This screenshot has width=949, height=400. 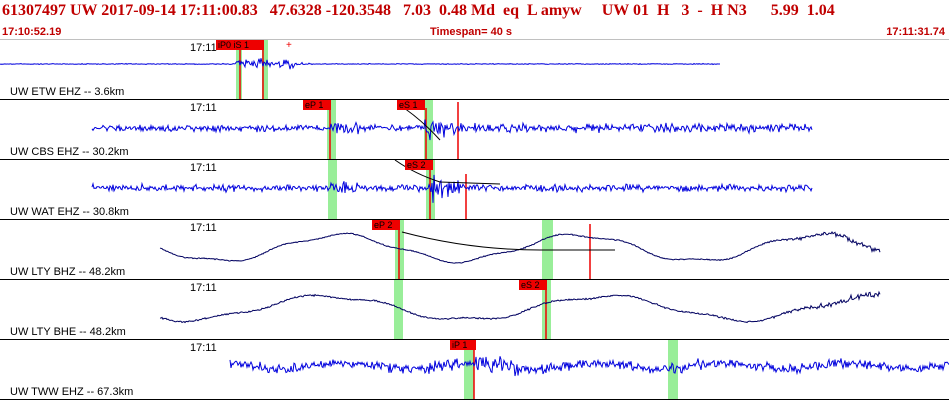 I want to click on timespan-label: Timespan= 40 s, so click(x=471, y=32).